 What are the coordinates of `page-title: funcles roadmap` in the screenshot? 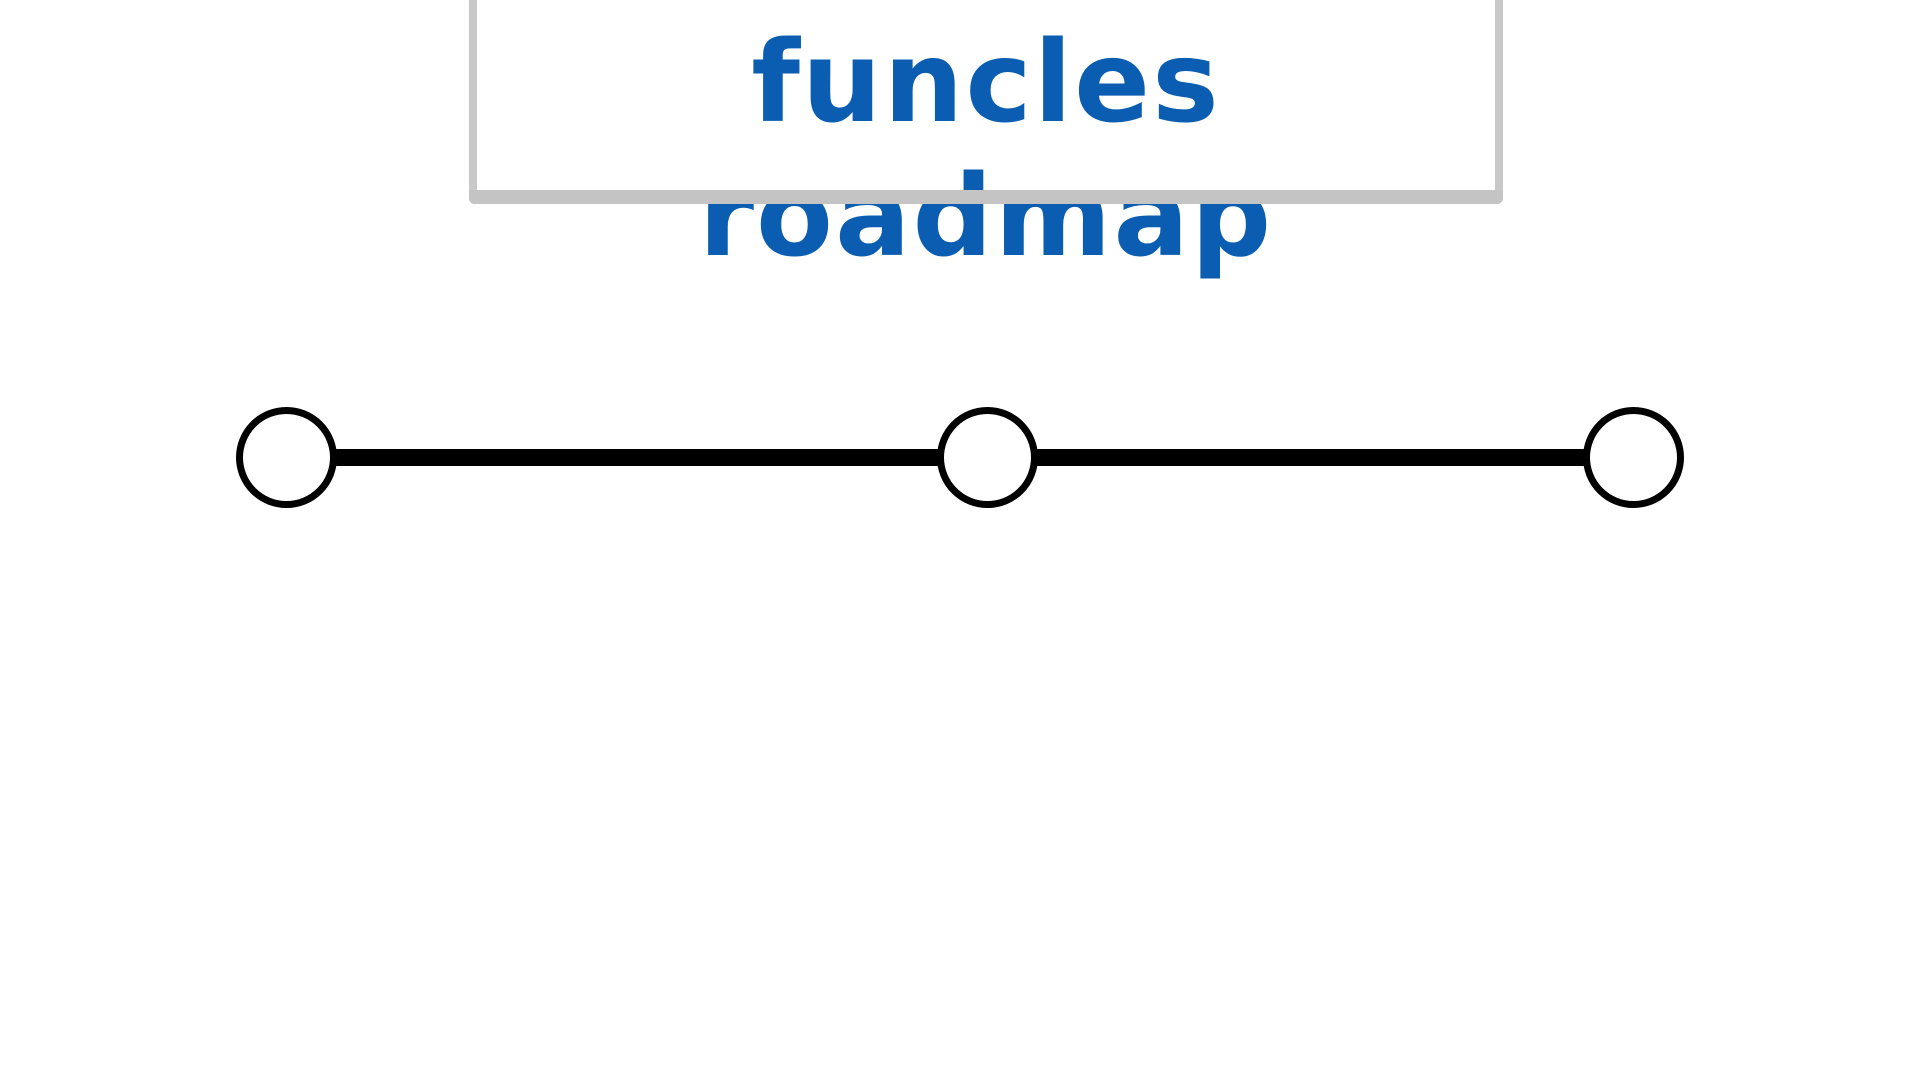 It's located at (986, 150).